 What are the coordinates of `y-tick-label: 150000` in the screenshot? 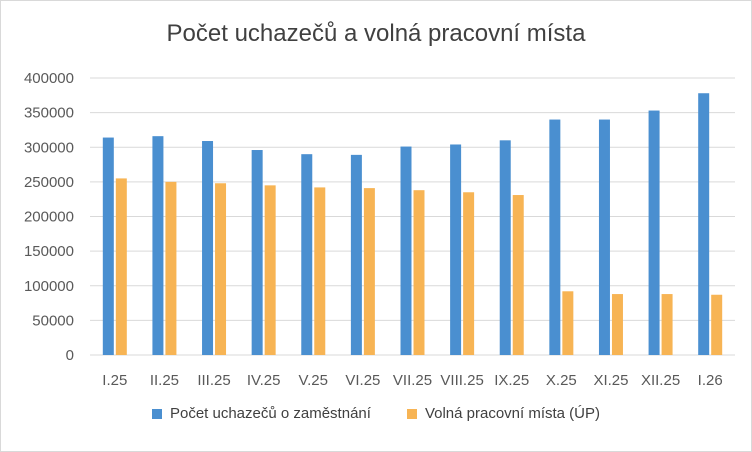 It's located at (49, 251).